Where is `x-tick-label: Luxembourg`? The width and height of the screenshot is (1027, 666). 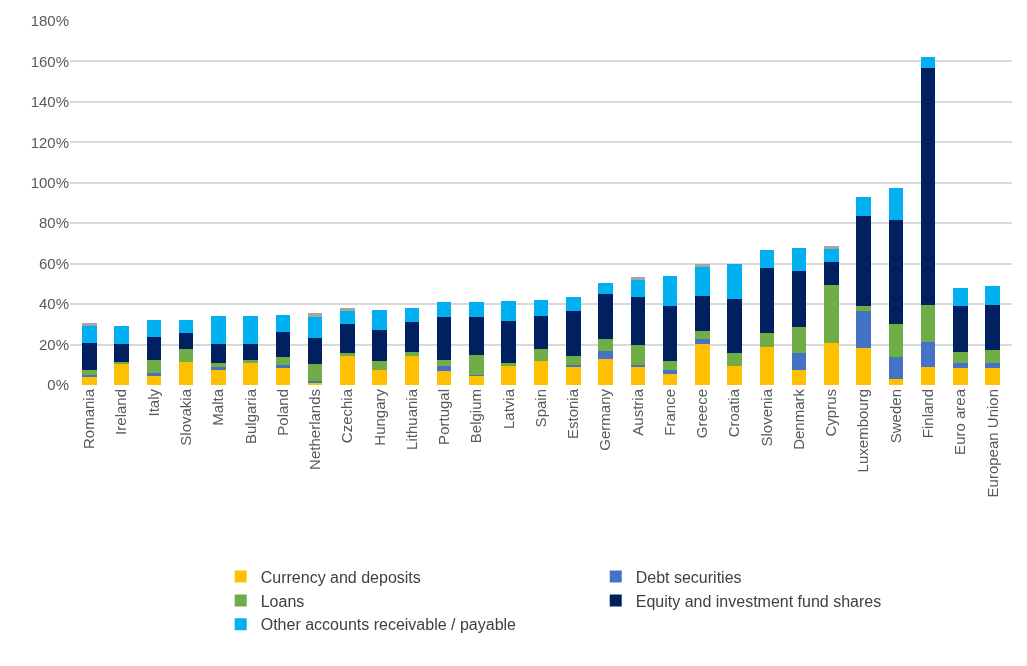
x-tick-label: Luxembourg is located at coordinates (863, 431).